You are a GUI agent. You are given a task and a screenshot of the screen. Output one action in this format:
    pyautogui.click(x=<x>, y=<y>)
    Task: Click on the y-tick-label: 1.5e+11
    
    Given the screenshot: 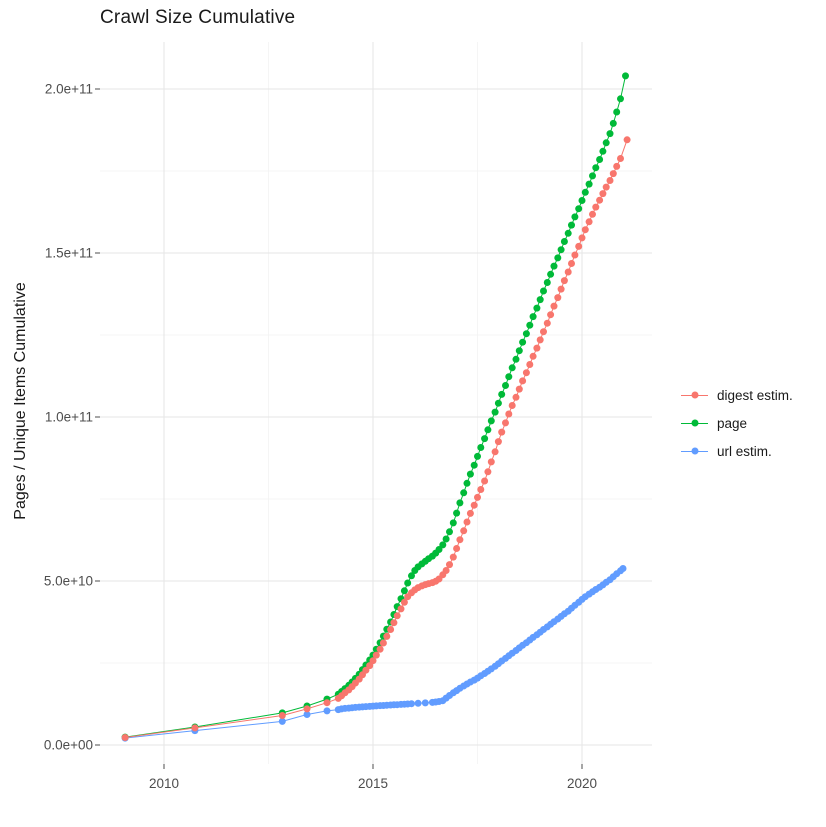 What is the action you would take?
    pyautogui.click(x=69, y=253)
    